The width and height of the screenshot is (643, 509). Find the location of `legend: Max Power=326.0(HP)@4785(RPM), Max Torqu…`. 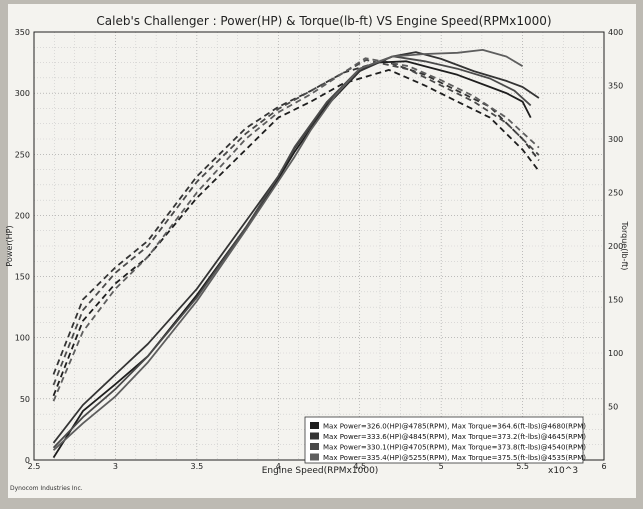

legend: Max Power=326.0(HP)@4785(RPM), Max Torqu… is located at coordinates (445, 440).